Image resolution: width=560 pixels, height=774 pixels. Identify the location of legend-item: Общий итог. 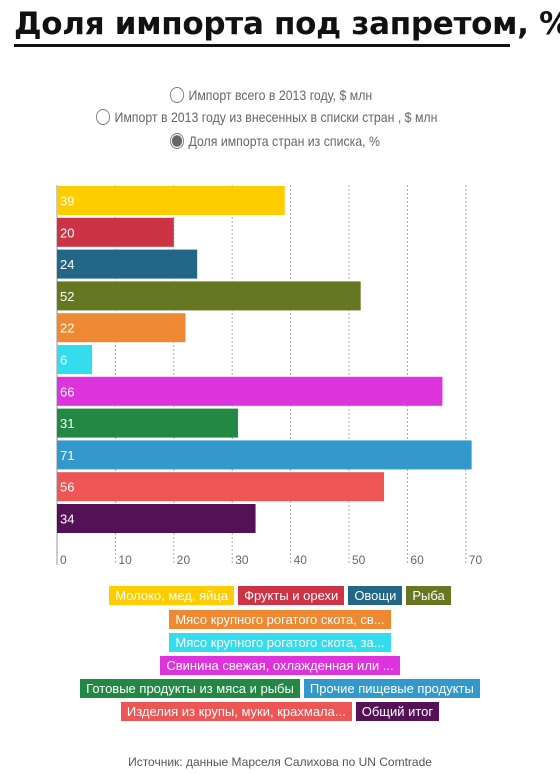
(397, 711).